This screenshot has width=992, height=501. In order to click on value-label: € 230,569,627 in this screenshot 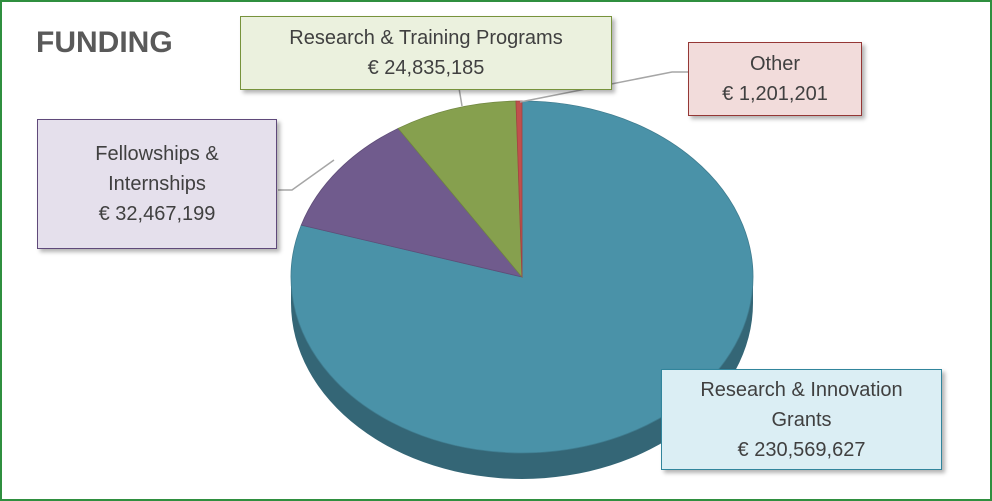, I will do `click(801, 449)`.